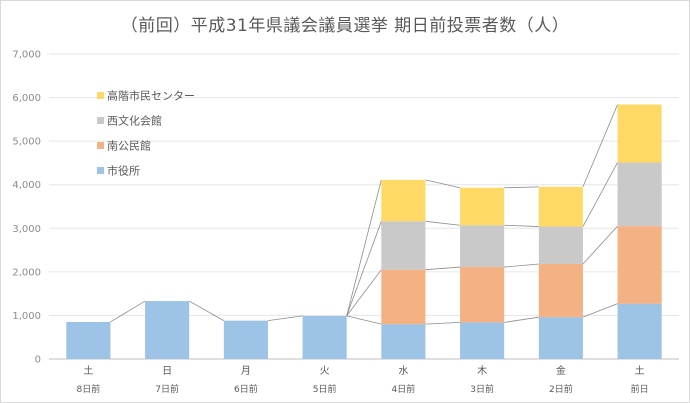 The height and width of the screenshot is (403, 690). What do you see at coordinates (26, 142) in the screenshot?
I see `y-tick-label: 5,000` at bounding box center [26, 142].